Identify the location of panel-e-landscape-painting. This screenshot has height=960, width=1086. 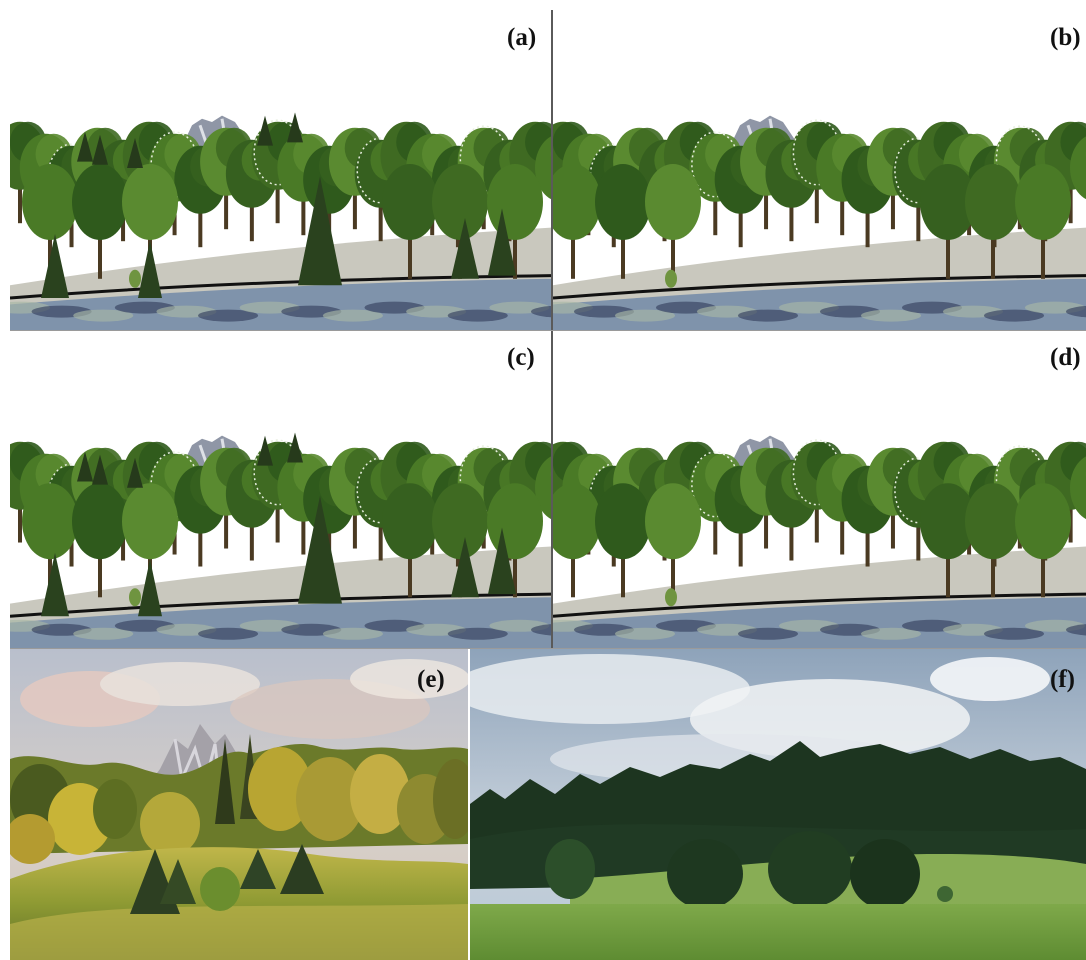
(239, 804).